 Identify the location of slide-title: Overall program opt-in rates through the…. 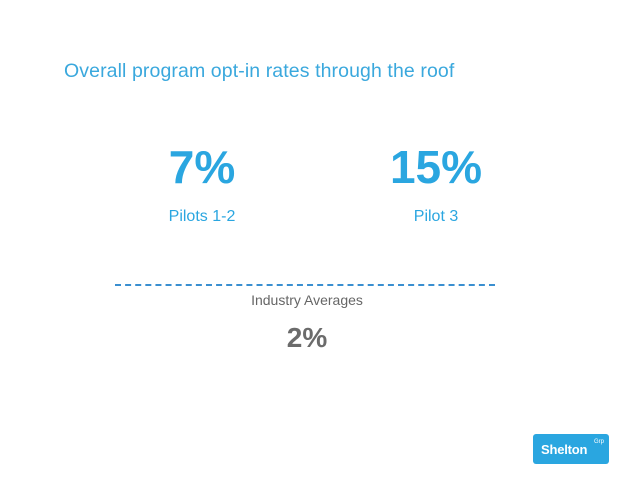
(259, 71).